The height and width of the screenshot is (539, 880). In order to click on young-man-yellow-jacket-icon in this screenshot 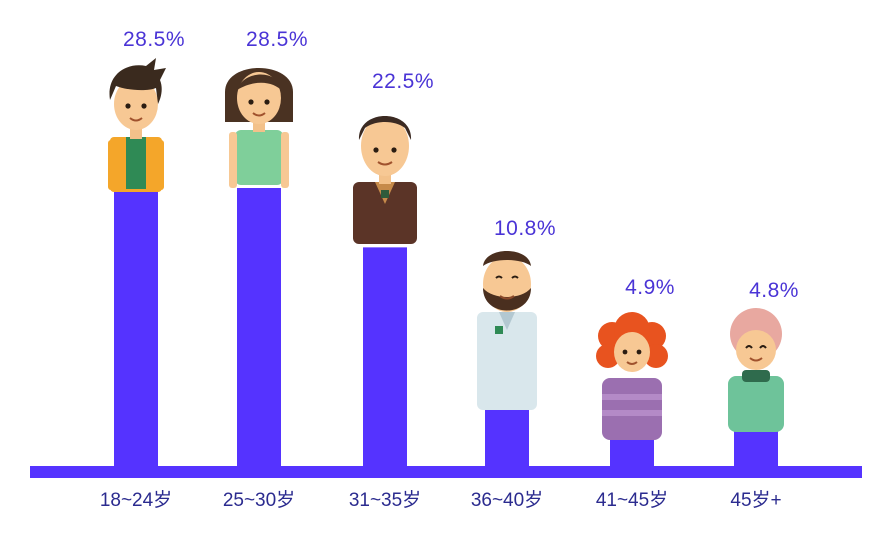, I will do `click(137, 125)`.